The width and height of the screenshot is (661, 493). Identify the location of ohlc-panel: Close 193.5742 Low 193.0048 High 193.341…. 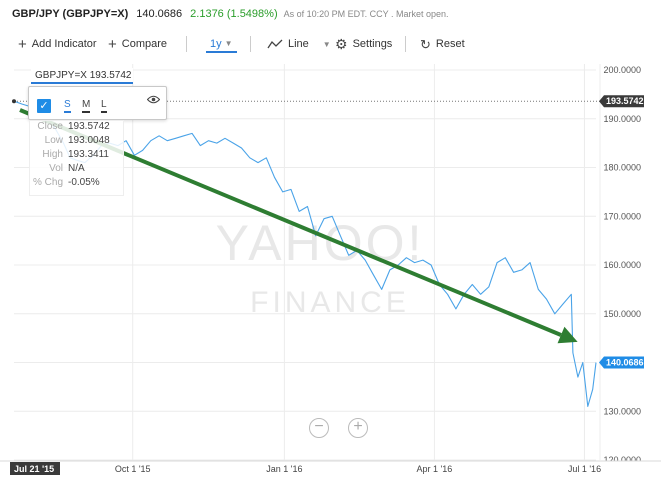
(76, 158).